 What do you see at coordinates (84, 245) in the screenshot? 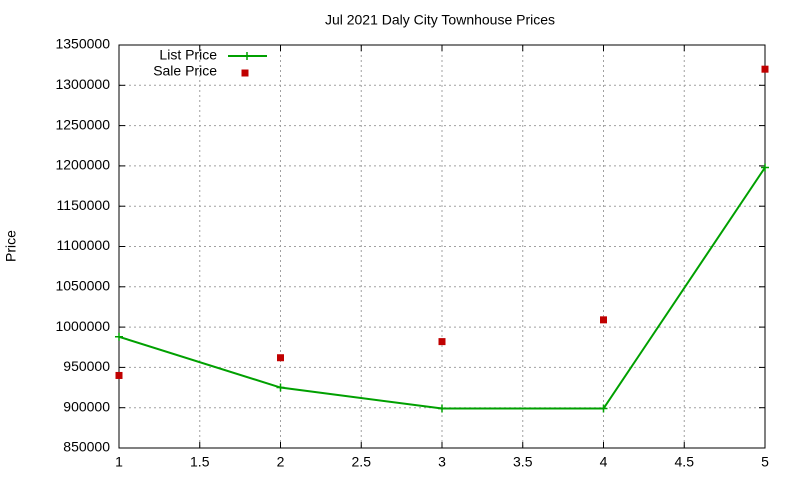
I see `y-tick-label: 1100000` at bounding box center [84, 245].